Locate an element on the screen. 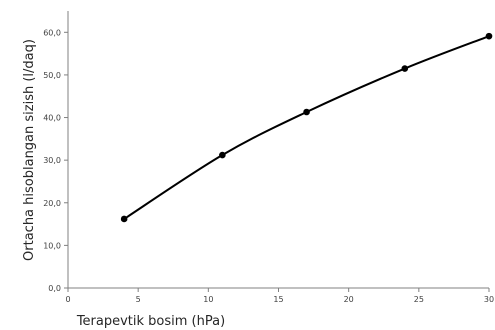 The width and height of the screenshot is (495, 330). y-tick-label: 0,0 is located at coordinates (54, 288).